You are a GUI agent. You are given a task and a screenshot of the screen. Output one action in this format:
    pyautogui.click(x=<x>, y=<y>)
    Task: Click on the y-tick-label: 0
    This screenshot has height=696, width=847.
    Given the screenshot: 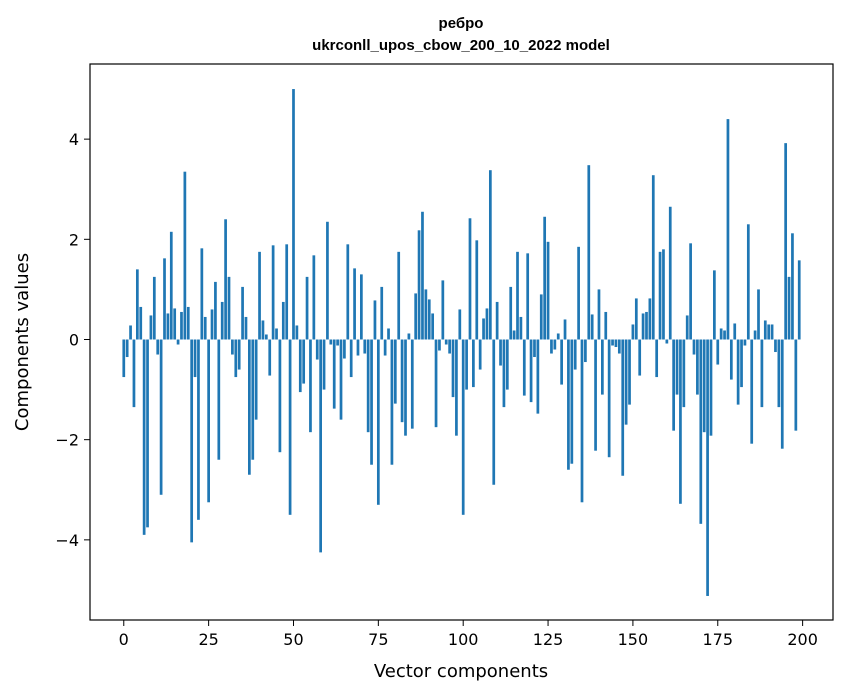 What is the action you would take?
    pyautogui.click(x=74, y=339)
    